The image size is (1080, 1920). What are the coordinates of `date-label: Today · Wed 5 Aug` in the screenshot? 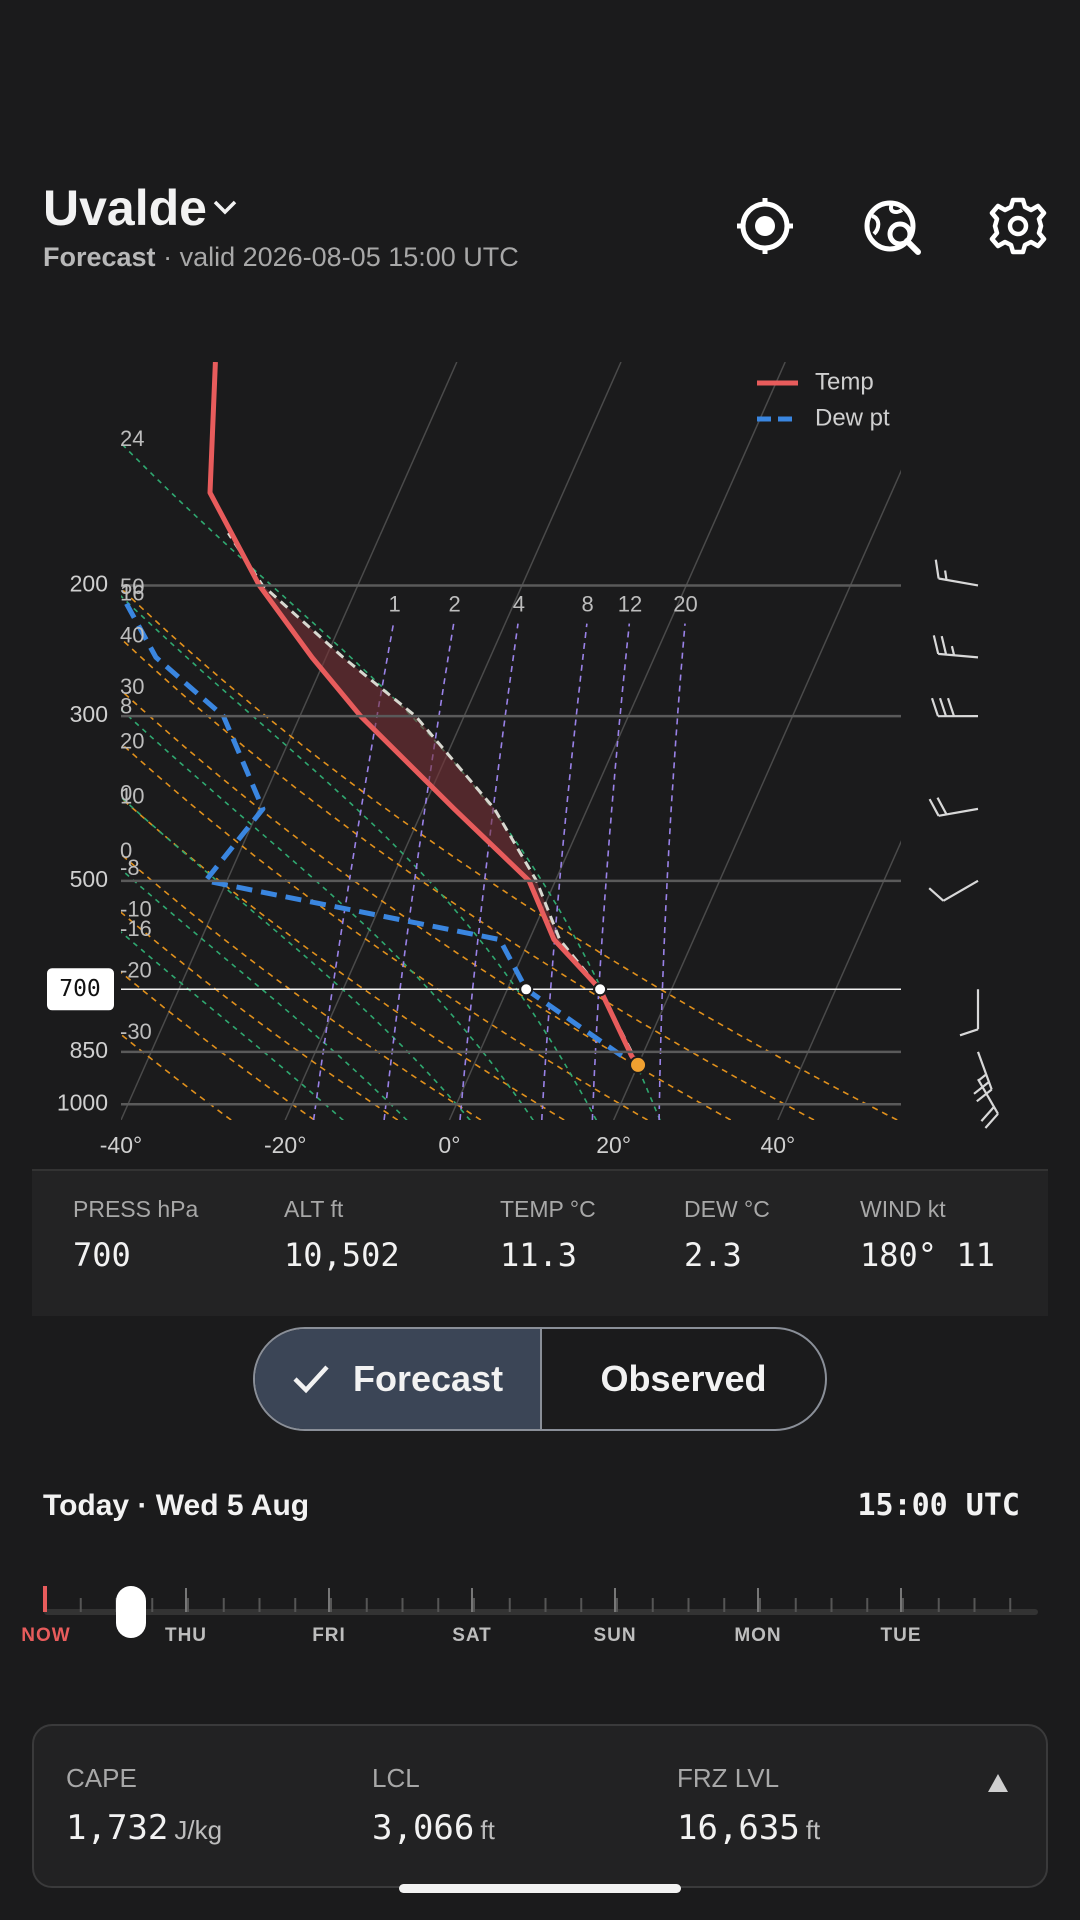 It's located at (176, 1505).